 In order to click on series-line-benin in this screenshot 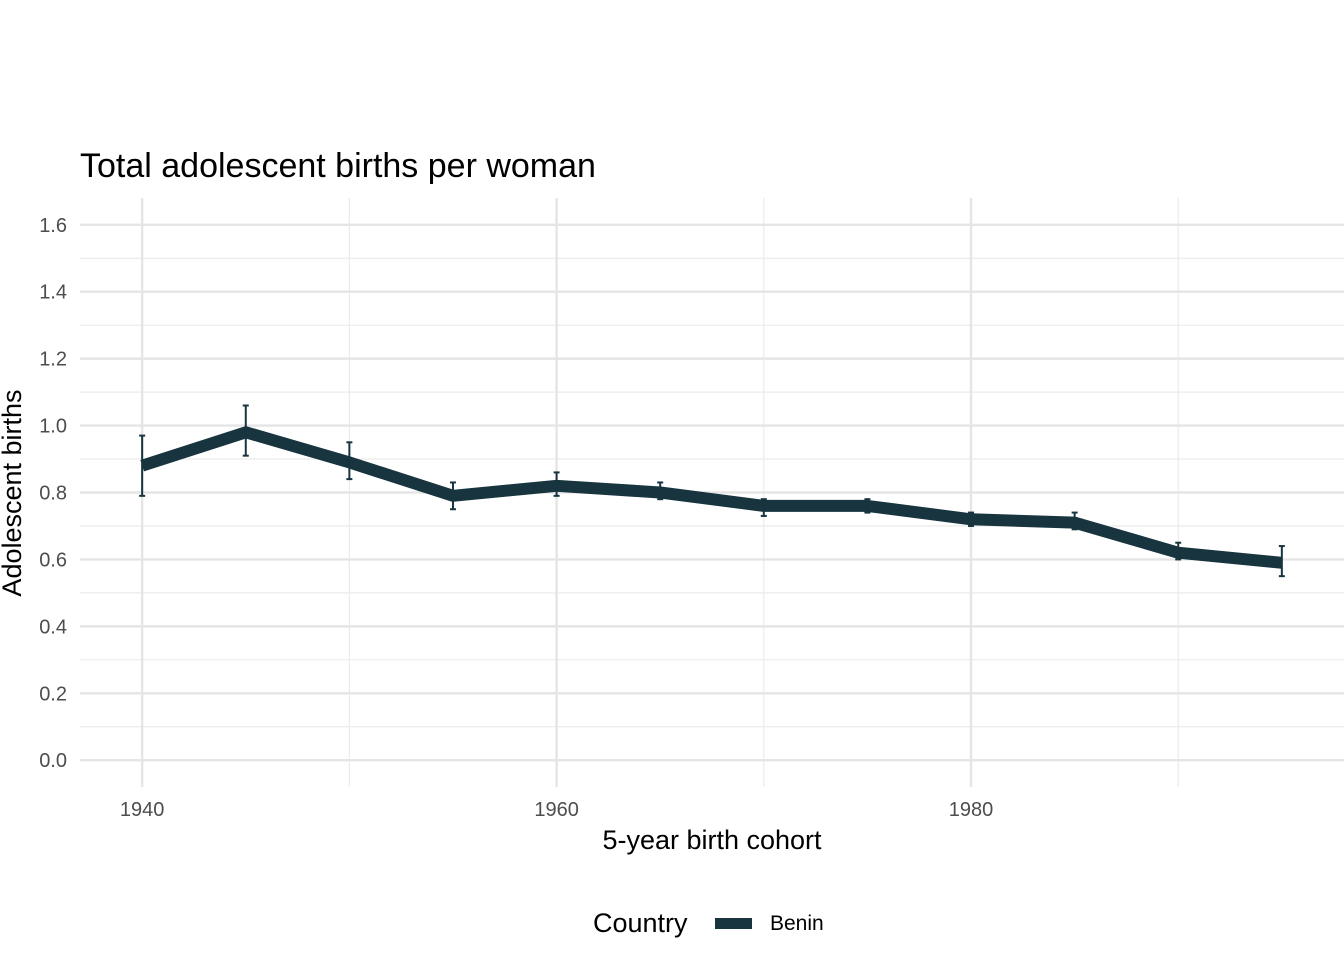, I will do `click(711, 497)`.